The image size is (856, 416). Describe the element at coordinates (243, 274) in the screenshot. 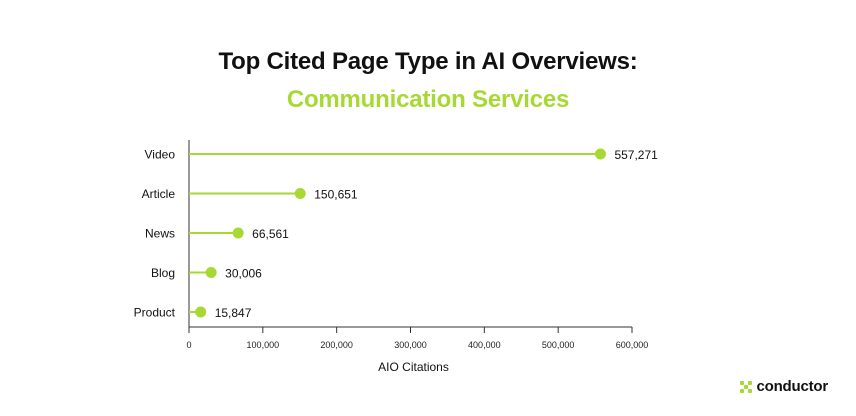

I see `data-label: 30,006` at that location.